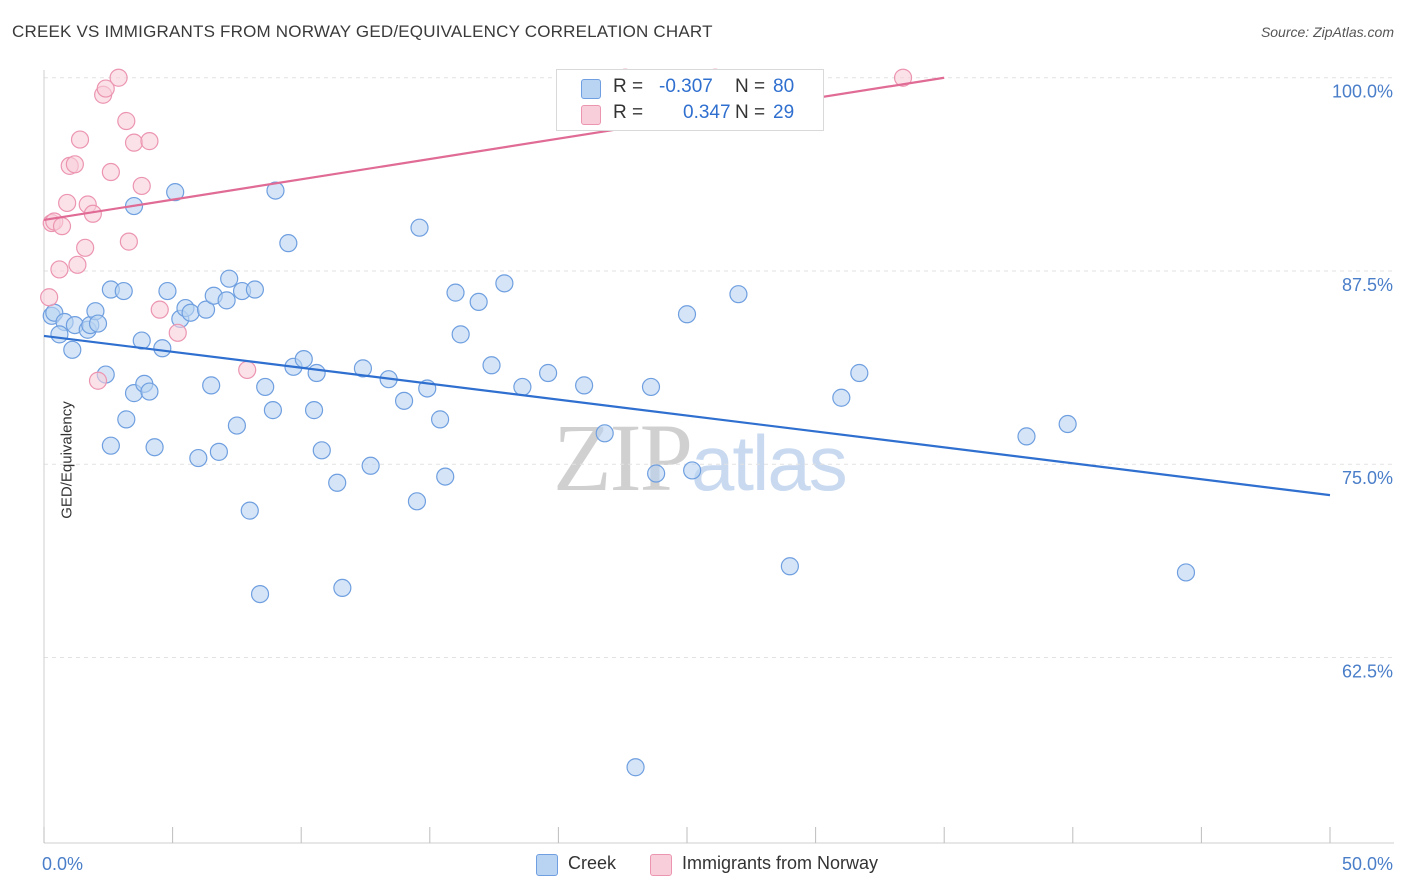 Image resolution: width=1406 pixels, height=892 pixels. I want to click on watermark: ZIPatlas, so click(700, 457).